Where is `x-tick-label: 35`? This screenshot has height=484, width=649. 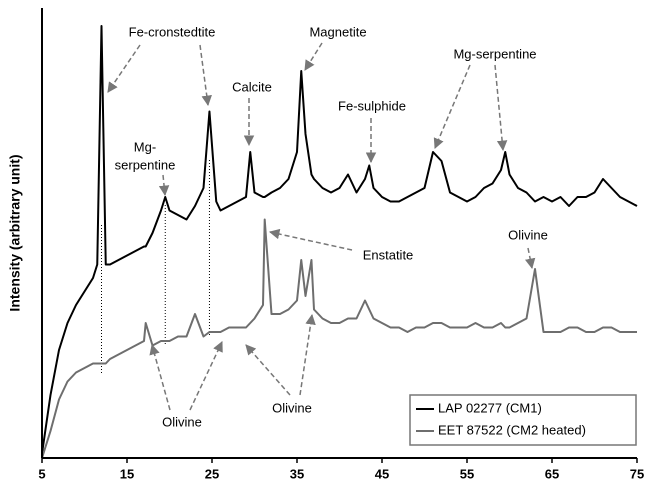 x-tick-label: 35 is located at coordinates (297, 473).